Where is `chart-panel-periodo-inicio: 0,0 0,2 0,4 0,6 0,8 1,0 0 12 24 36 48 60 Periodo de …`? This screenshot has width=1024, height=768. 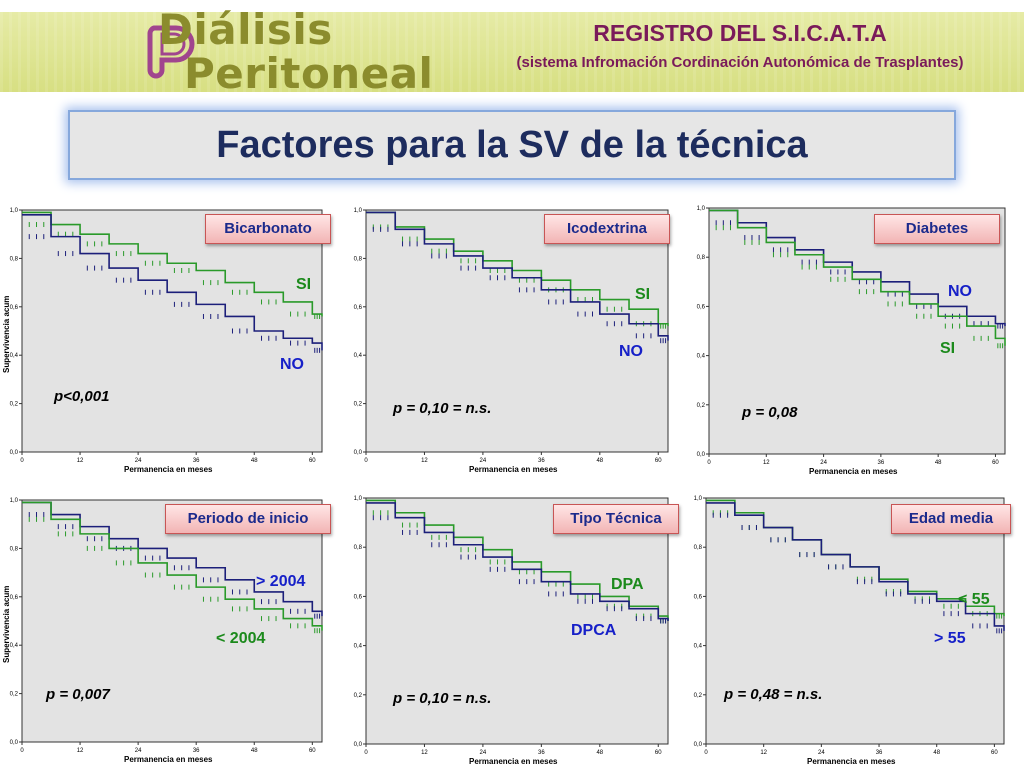
chart-panel-periodo-inicio: 0,0 0,2 0,4 0,6 0,8 1,0 0 12 24 36 48 60 Periodo de … is located at coordinates (175, 629).